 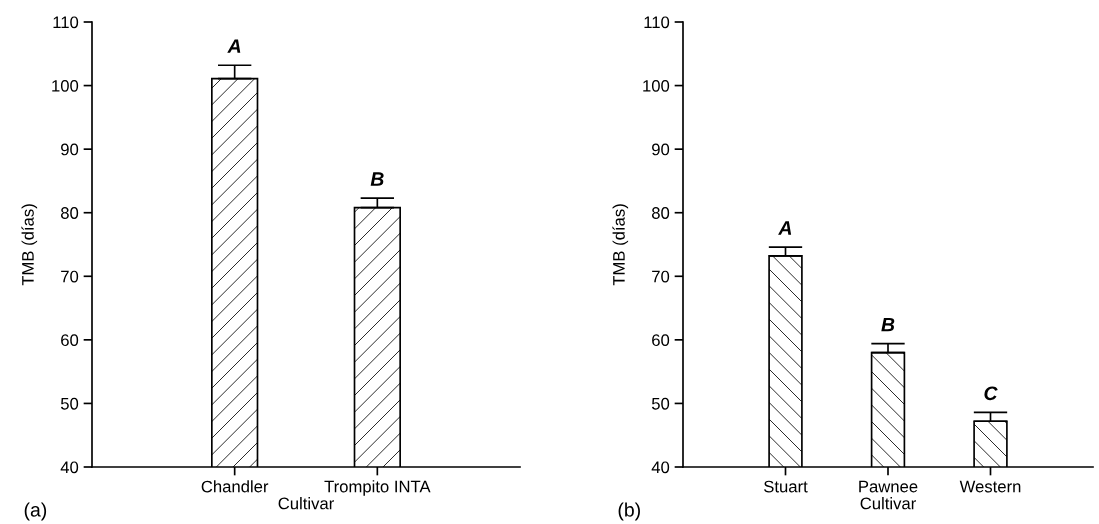 What do you see at coordinates (35, 511) in the screenshot?
I see `text: (a)` at bounding box center [35, 511].